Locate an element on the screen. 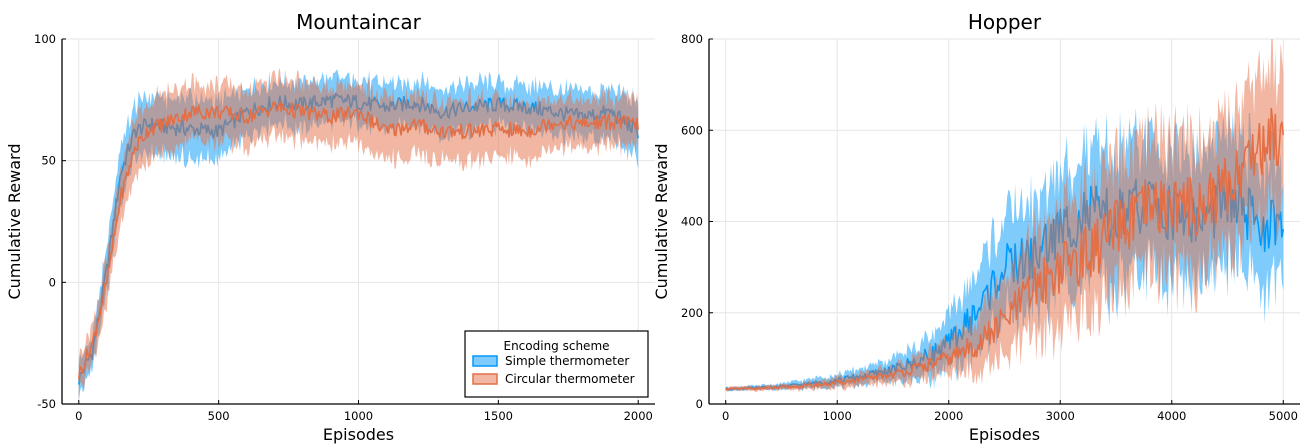 Image resolution: width=1308 pixels, height=444 pixels. chart-title: Hopper is located at coordinates (1005, 22).